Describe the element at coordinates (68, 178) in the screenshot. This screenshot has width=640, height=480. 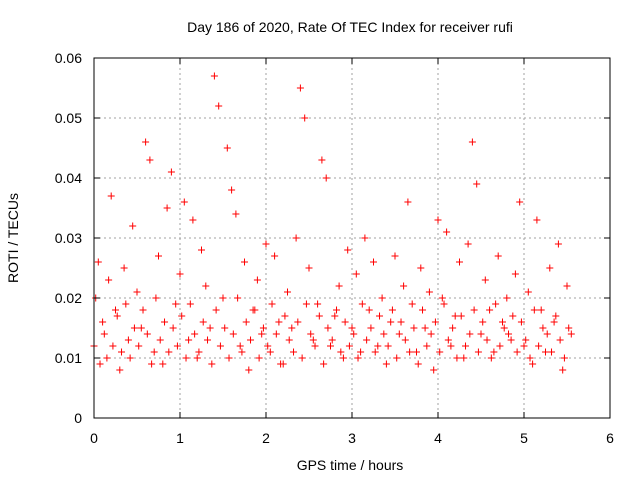
I see `y-tick-label: 0.04` at that location.